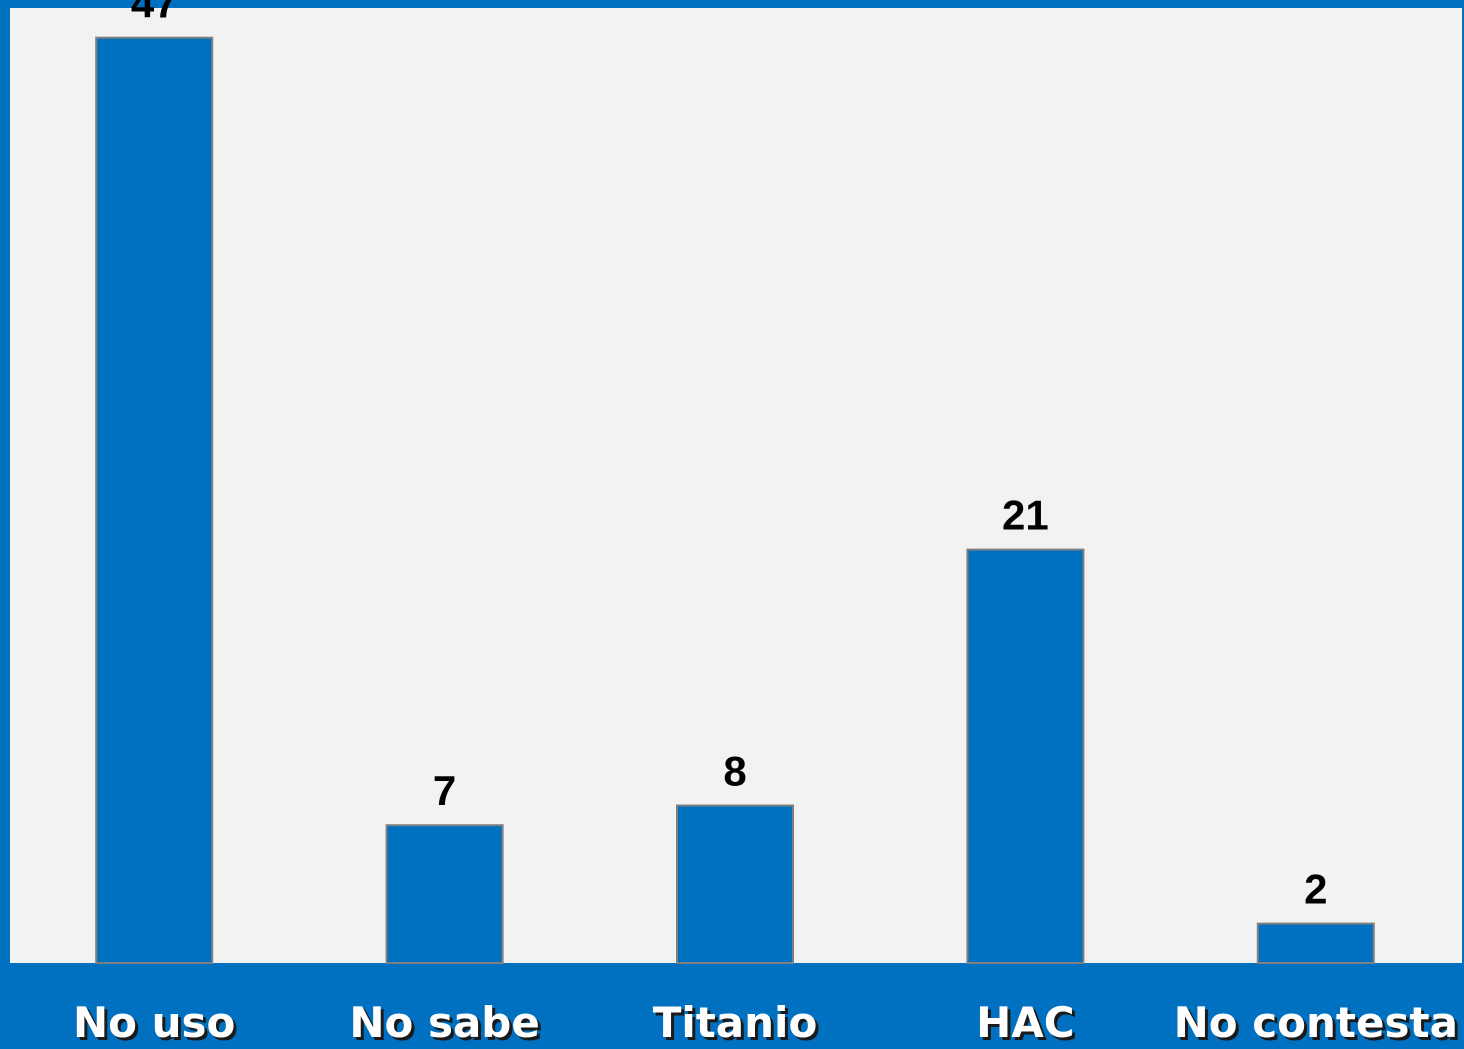  I want to click on category-label-shadow-3: HAC, so click(1028, 1025).